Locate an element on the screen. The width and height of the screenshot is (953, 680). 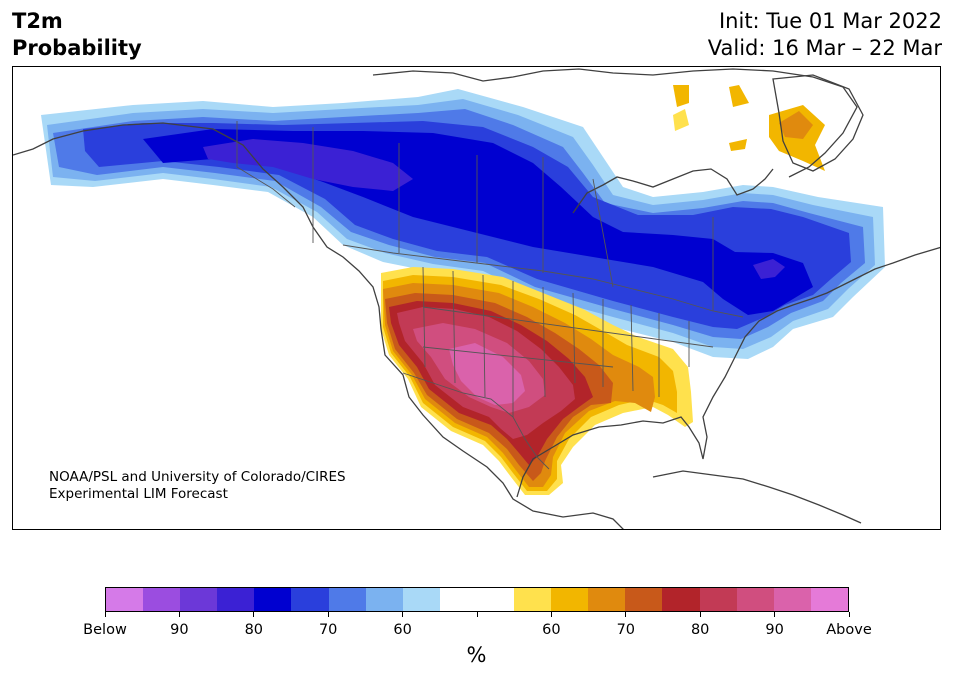
us-mexico-border is located at coordinates (476, 421).